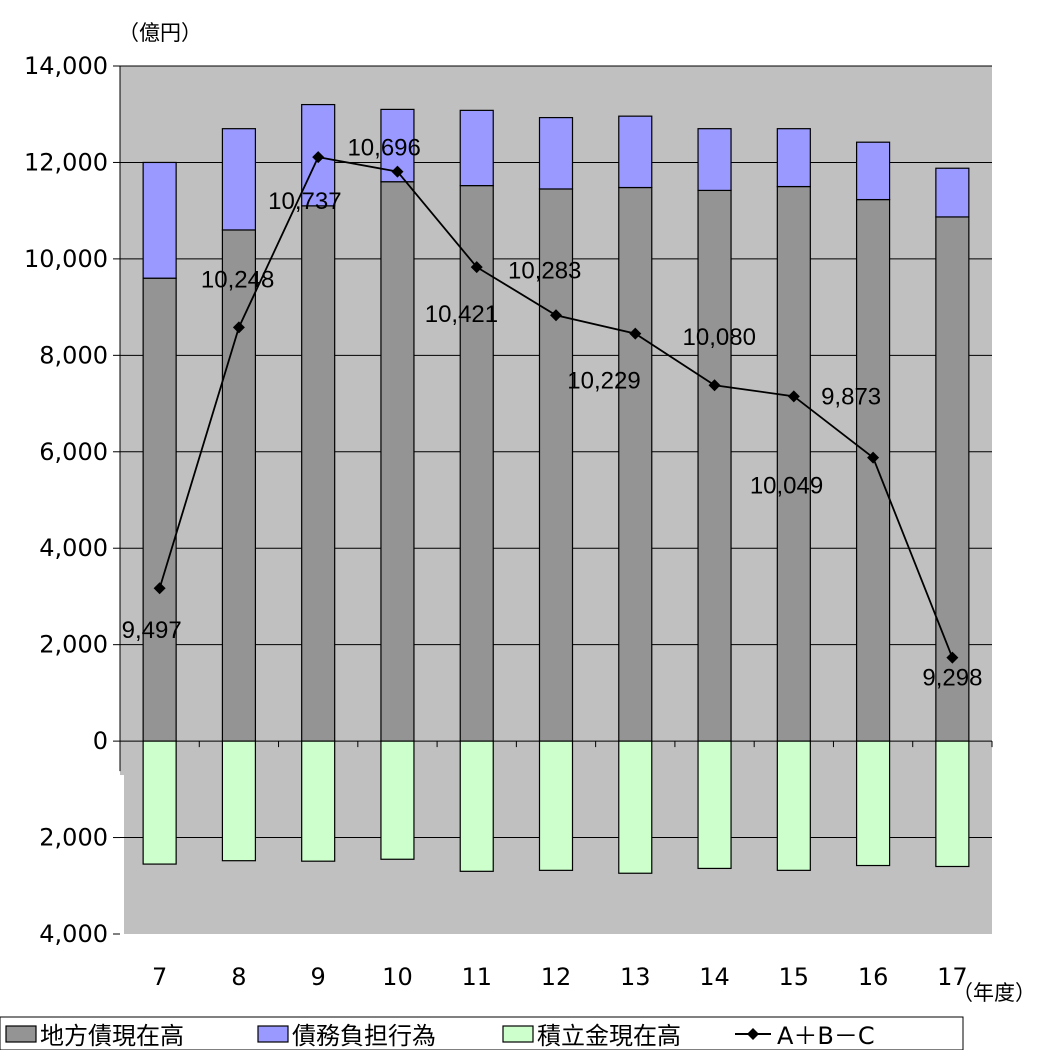  What do you see at coordinates (461, 314) in the screenshot?
I see `data-label: 10,421` at bounding box center [461, 314].